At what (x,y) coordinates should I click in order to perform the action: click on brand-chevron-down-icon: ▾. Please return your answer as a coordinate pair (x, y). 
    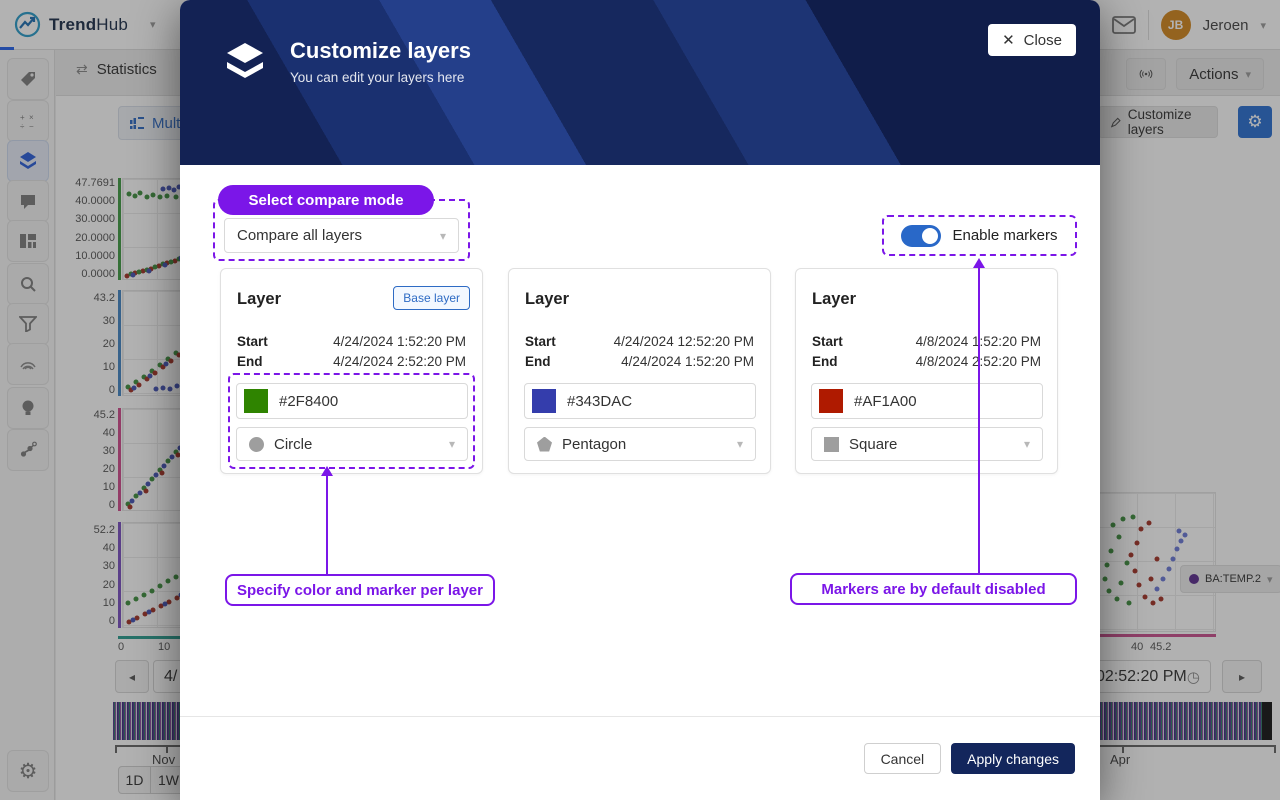
    Looking at the image, I should click on (153, 25).